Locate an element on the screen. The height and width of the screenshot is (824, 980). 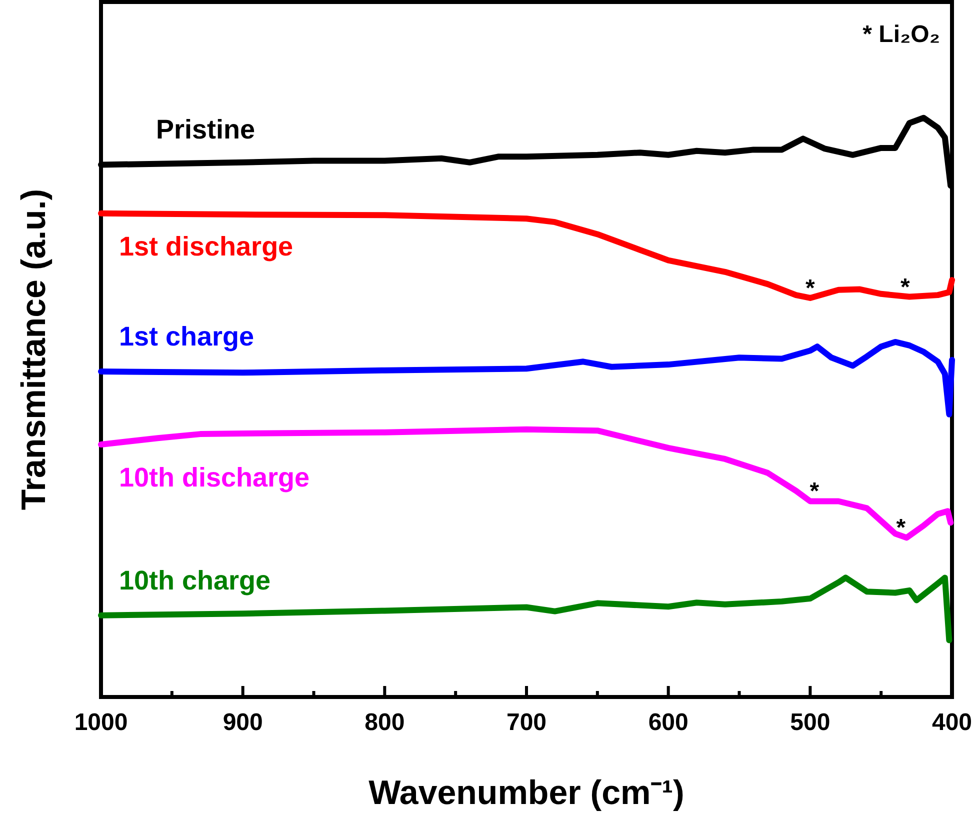
series-label: 10th charge is located at coordinates (195, 580).